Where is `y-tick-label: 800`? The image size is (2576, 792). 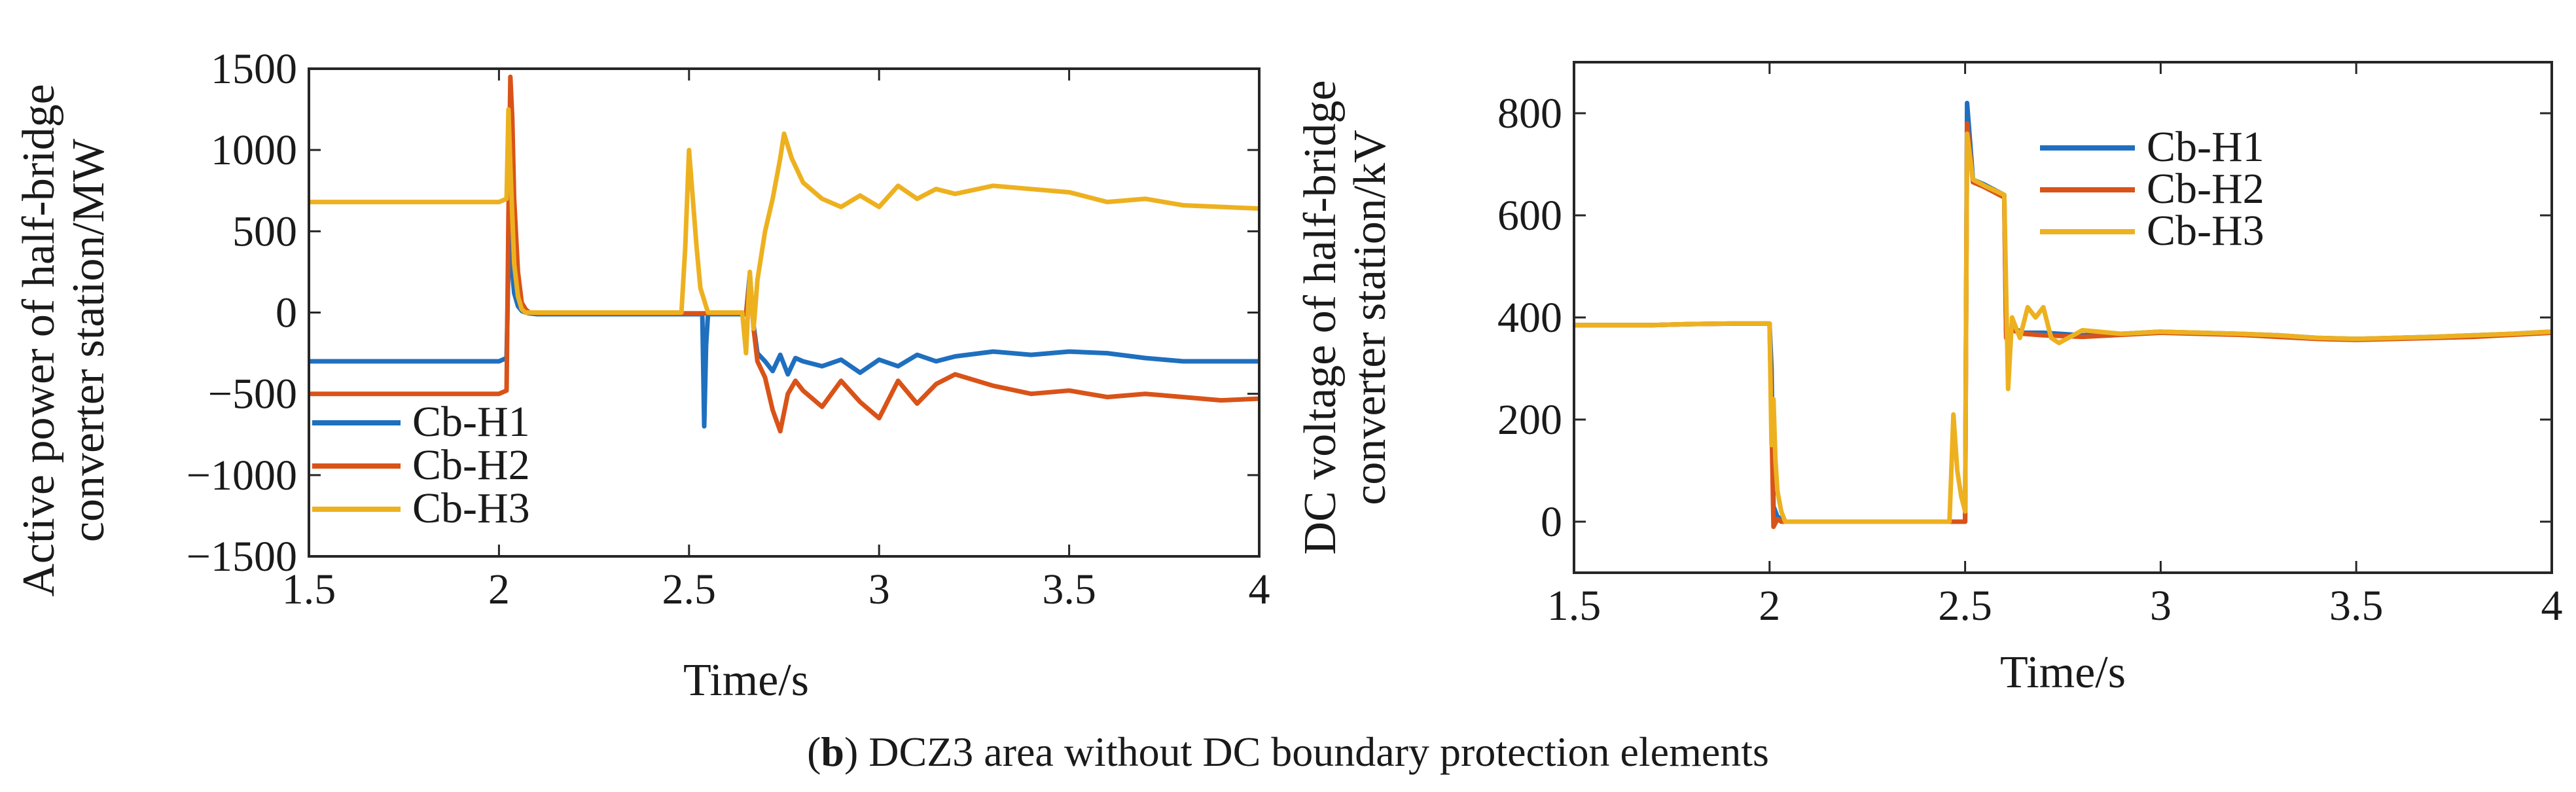
y-tick-label: 800 is located at coordinates (1529, 113).